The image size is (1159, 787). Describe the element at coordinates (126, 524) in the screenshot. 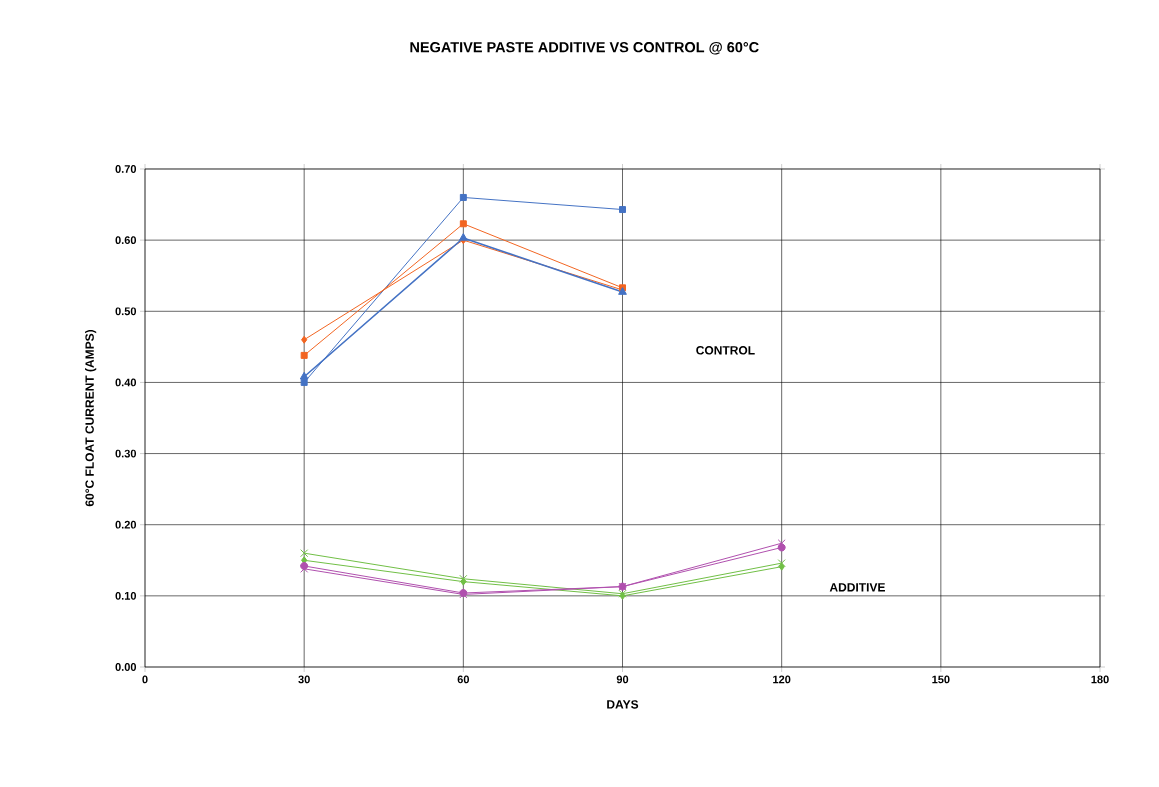

I see `y-tick-label: 0.20` at that location.